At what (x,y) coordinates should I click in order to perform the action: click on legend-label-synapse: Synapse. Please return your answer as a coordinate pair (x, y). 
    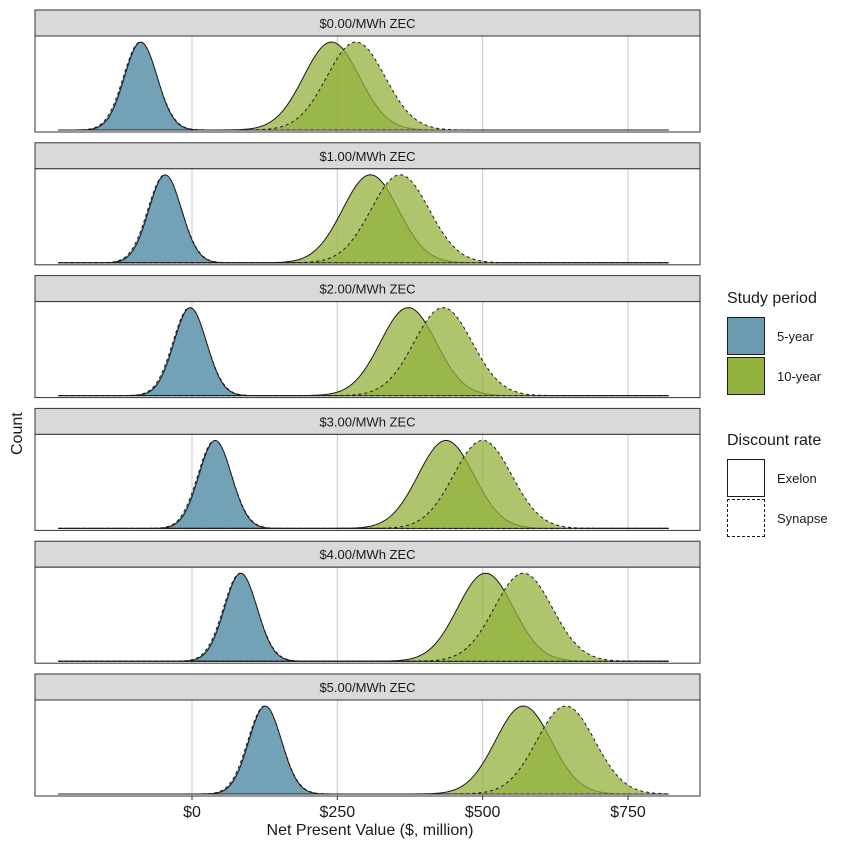
    Looking at the image, I should click on (802, 518).